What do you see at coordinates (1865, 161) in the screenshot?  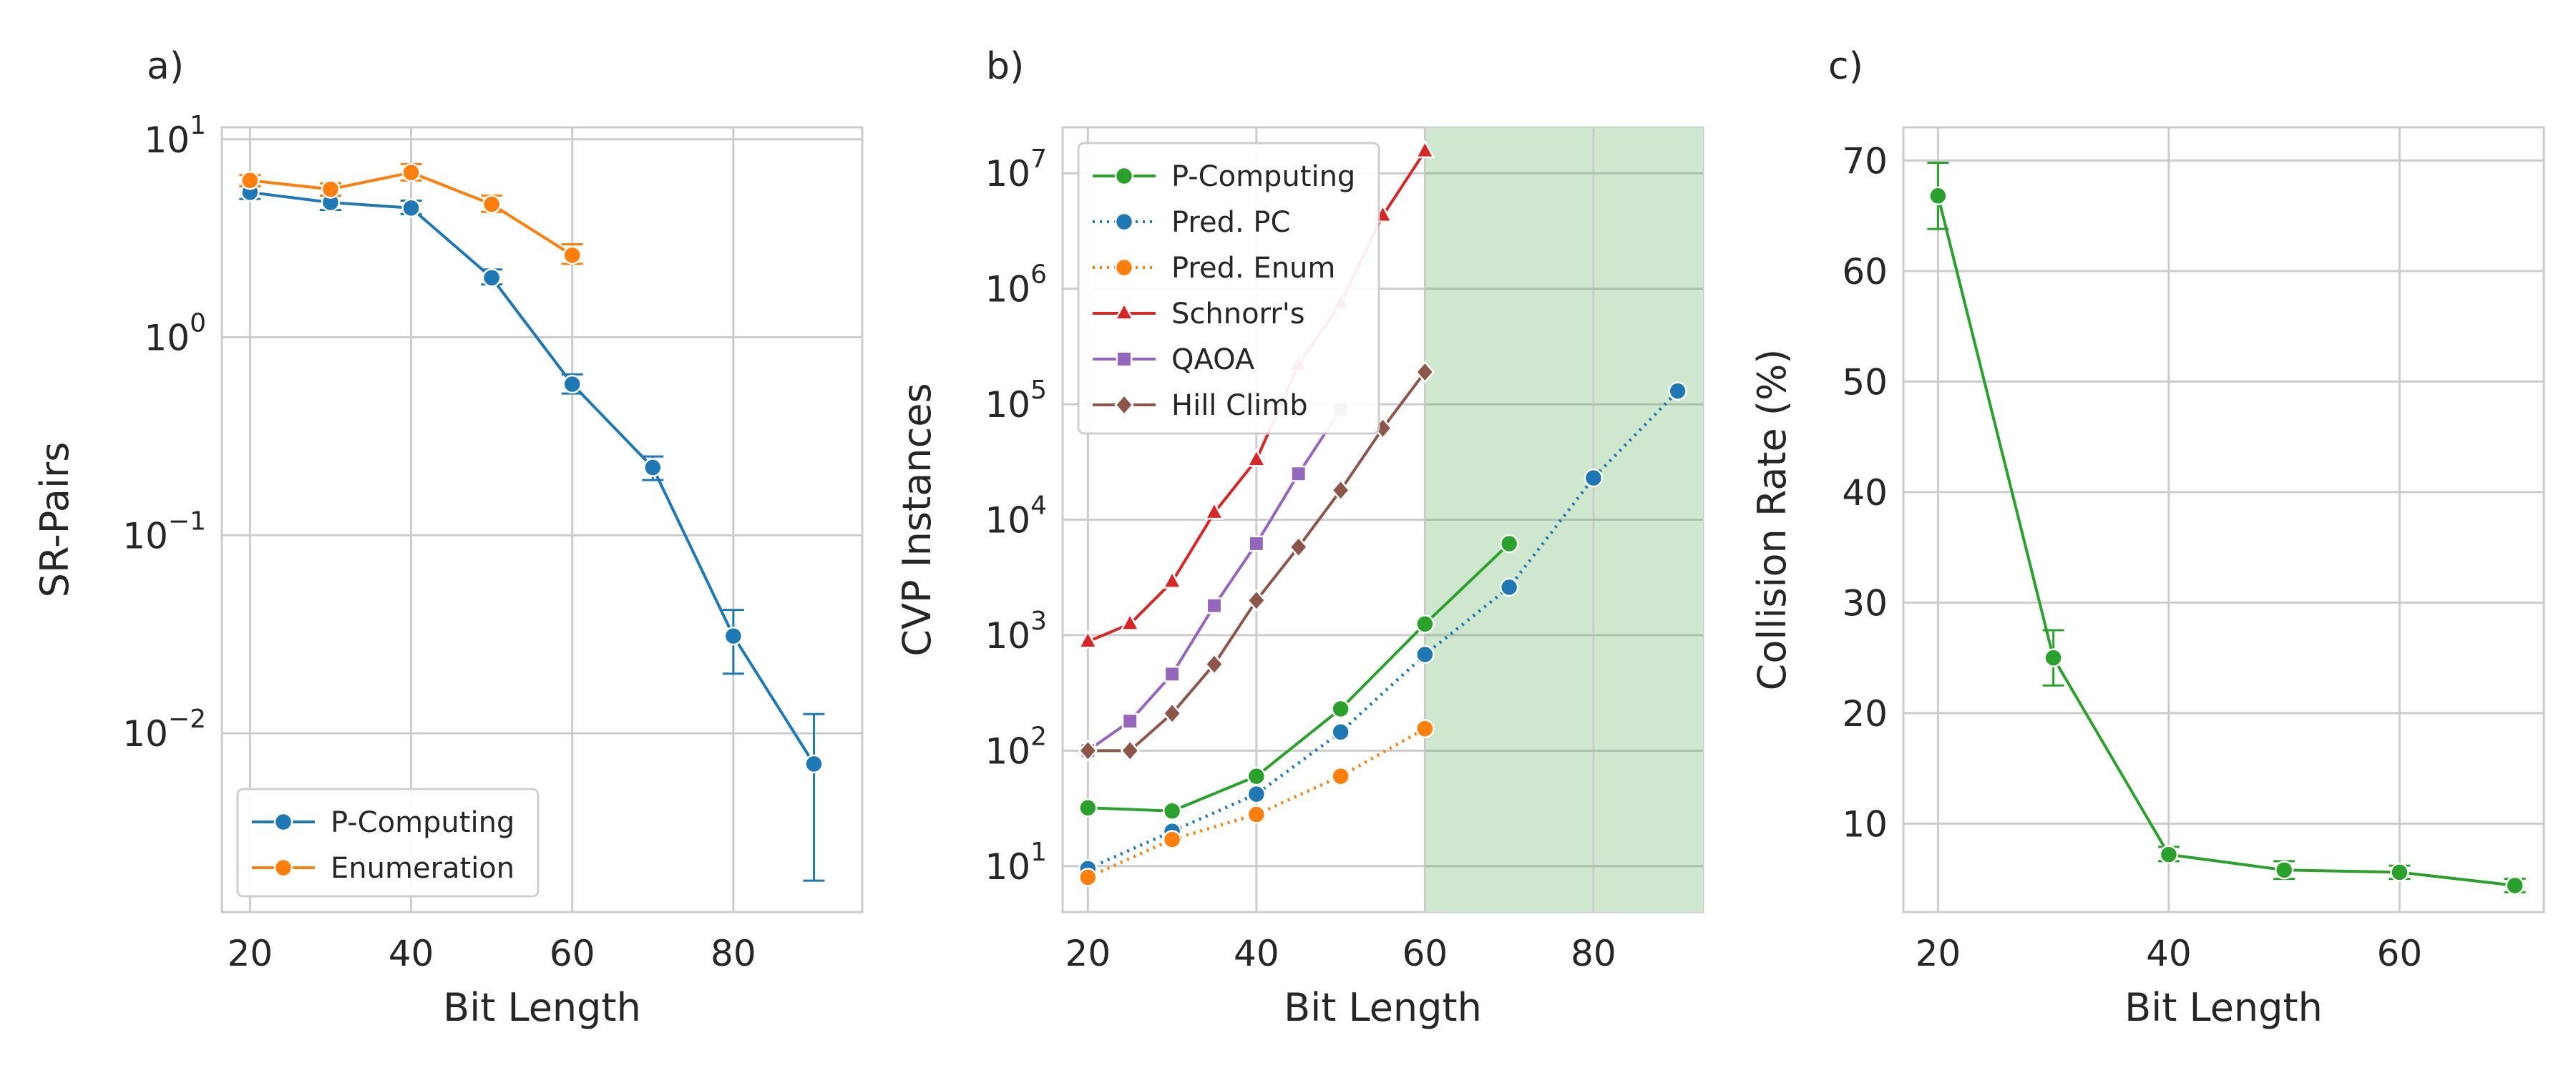 I see `y-tick-label: 70` at bounding box center [1865, 161].